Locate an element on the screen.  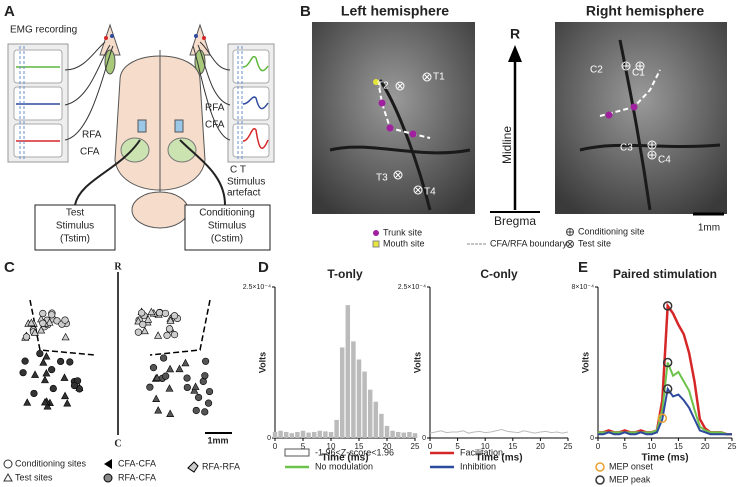
legend-marker is located at coordinates (600, 480).